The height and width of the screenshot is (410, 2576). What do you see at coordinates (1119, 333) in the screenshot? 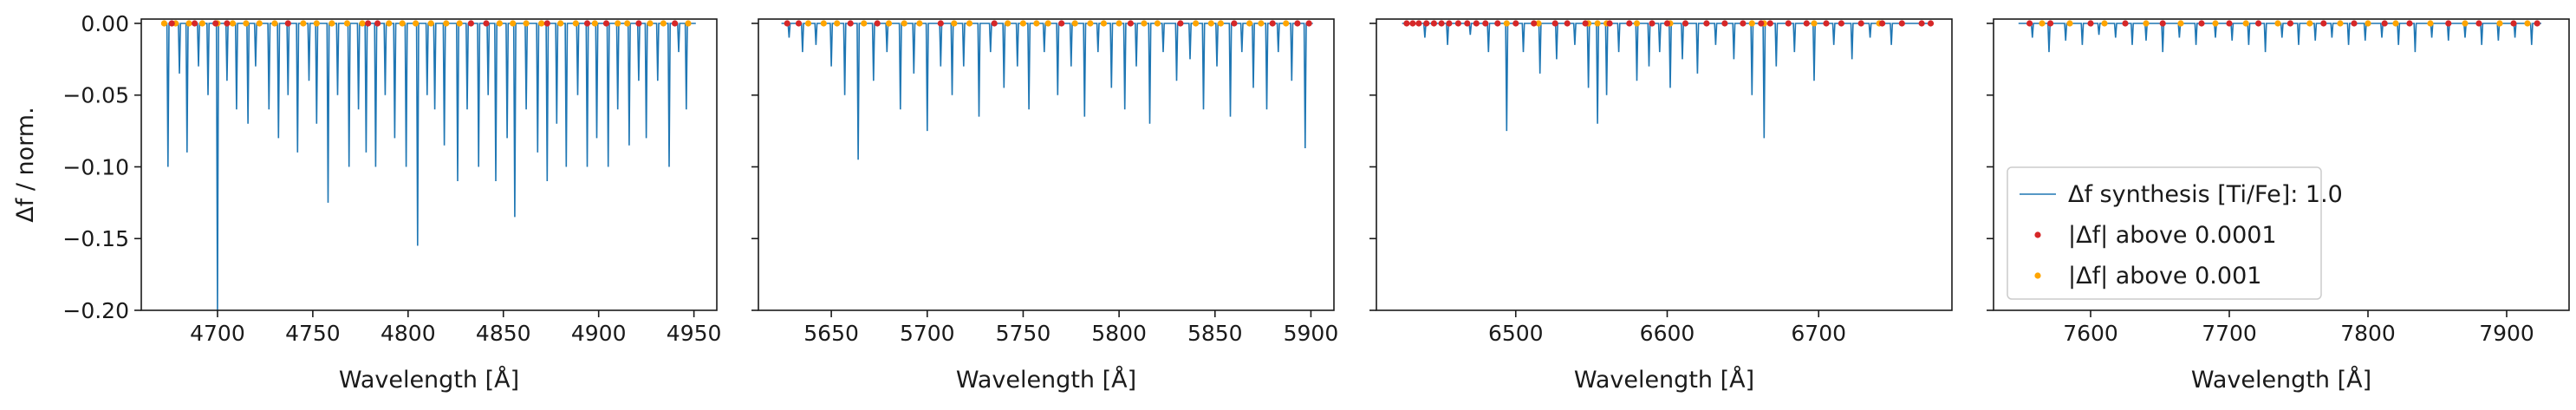
I see `x-tick-label: 5800` at bounding box center [1119, 333].